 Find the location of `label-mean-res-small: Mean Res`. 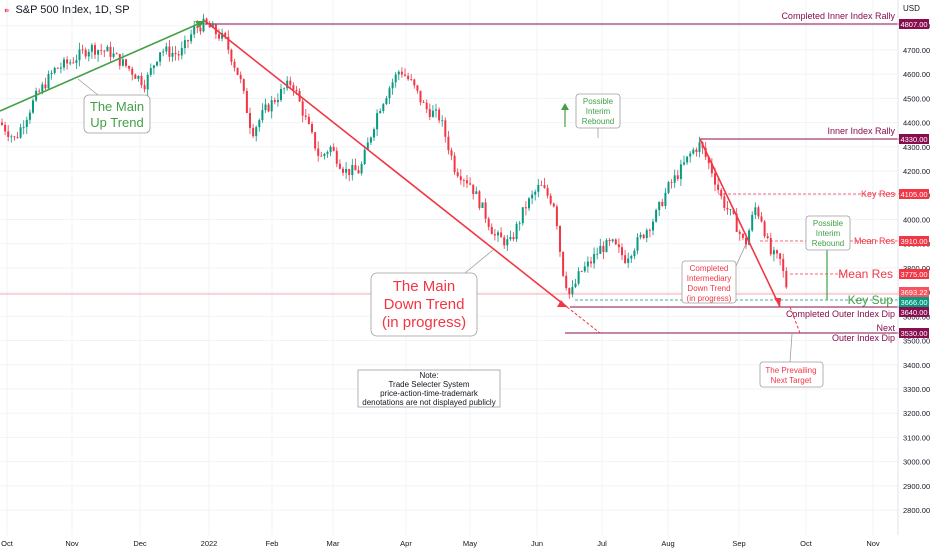

label-mean-res-small: Mean Res is located at coordinates (875, 241).